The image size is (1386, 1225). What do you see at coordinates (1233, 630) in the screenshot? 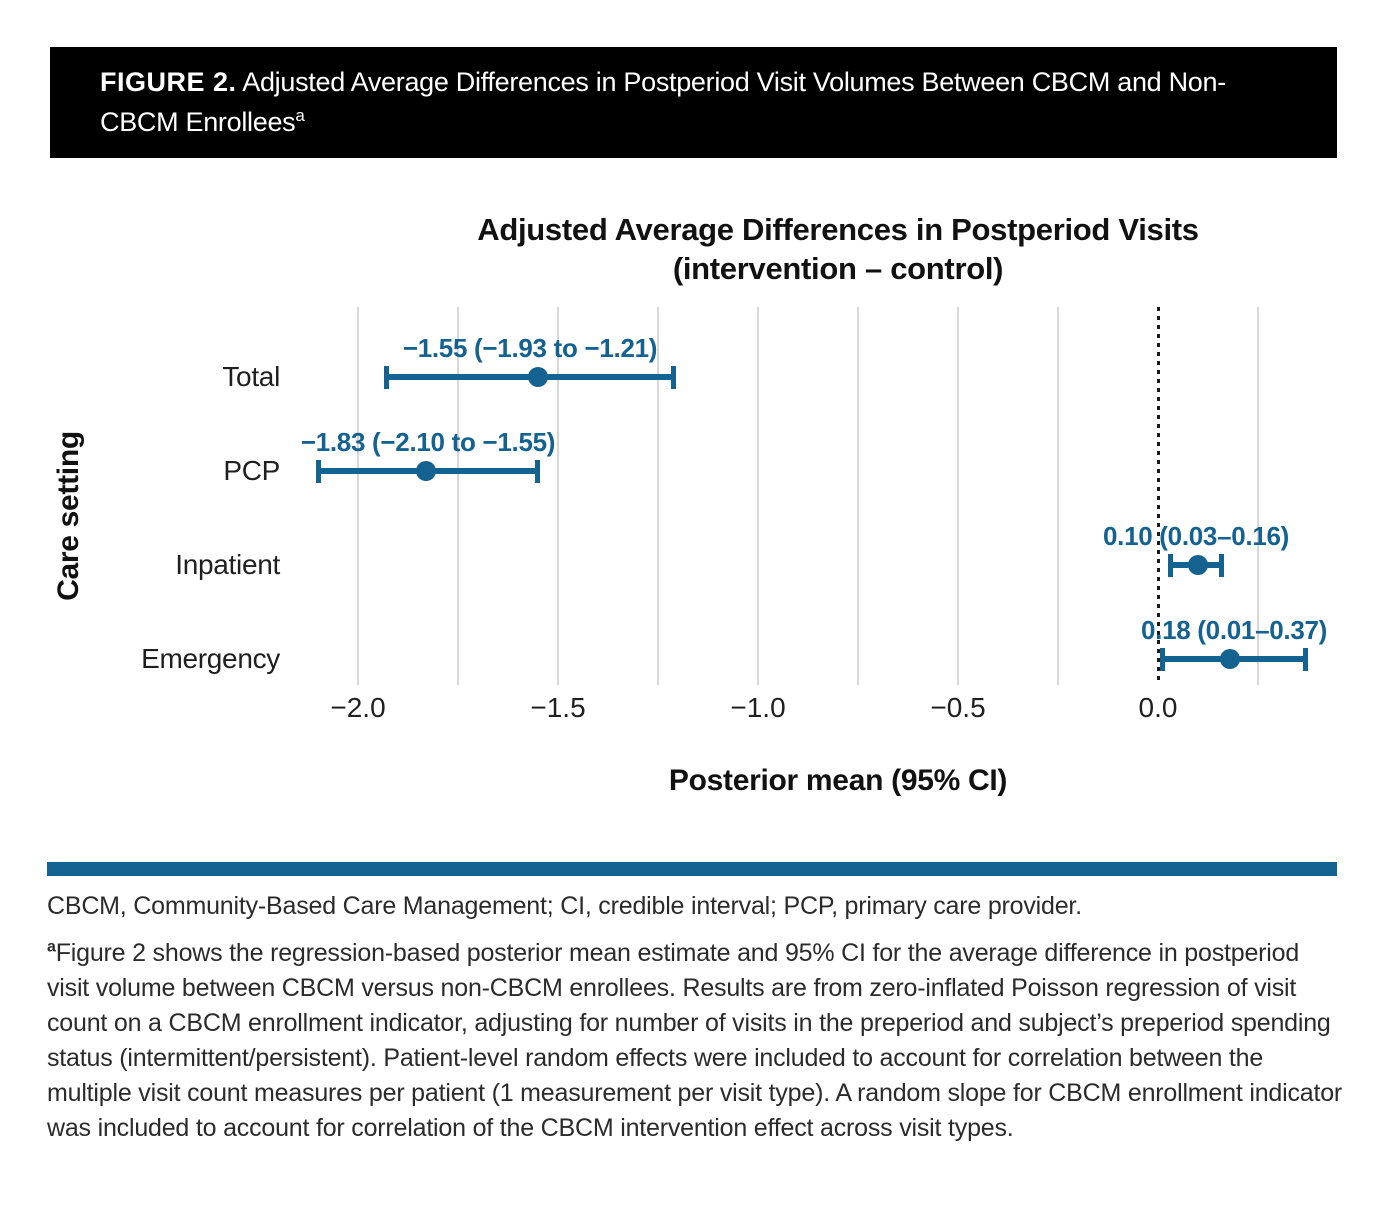
I see `estimate-label: 0.18 (0.01–0.37)` at bounding box center [1233, 630].